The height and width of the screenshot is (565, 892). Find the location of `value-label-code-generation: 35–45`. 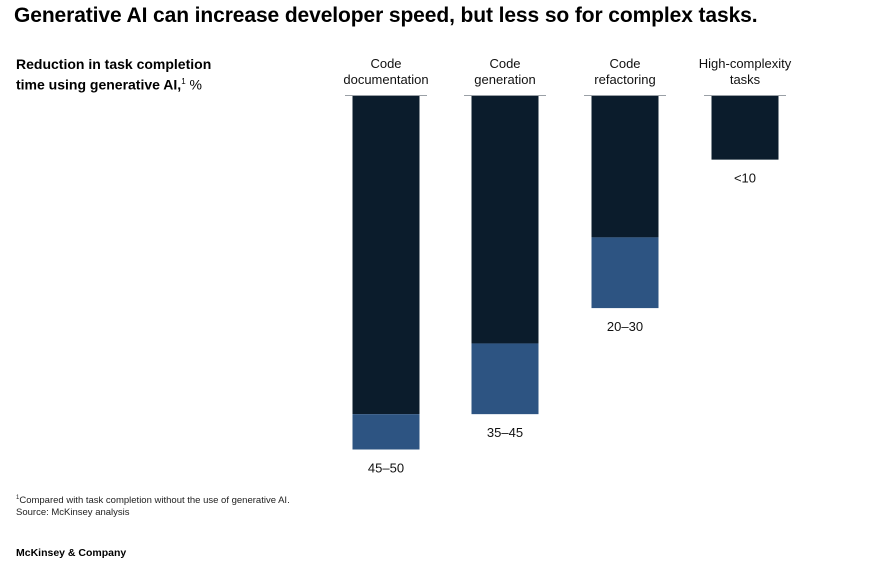

value-label-code-generation: 35–45 is located at coordinates (505, 432).